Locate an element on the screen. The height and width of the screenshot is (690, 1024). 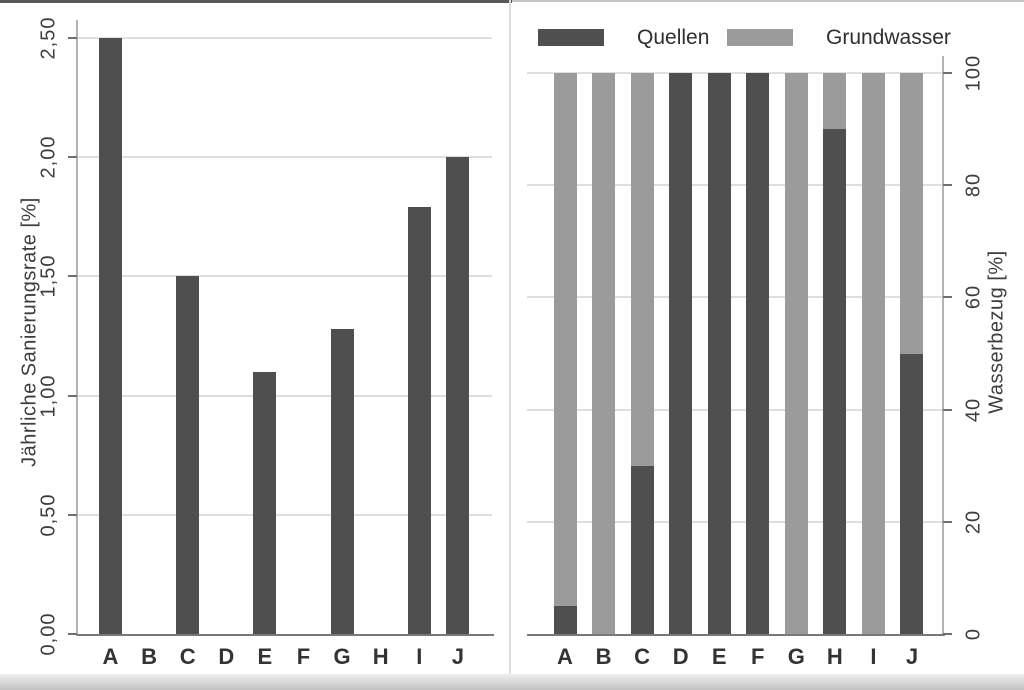
y-tick-label-0,00-text: 0,00 is located at coordinates (48, 634).